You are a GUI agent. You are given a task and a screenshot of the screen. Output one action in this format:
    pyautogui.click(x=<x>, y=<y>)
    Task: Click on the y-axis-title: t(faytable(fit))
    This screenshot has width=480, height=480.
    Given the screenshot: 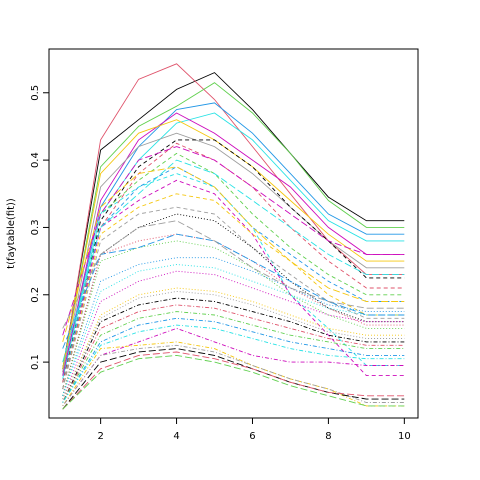 What is the action you would take?
    pyautogui.click(x=11, y=233)
    